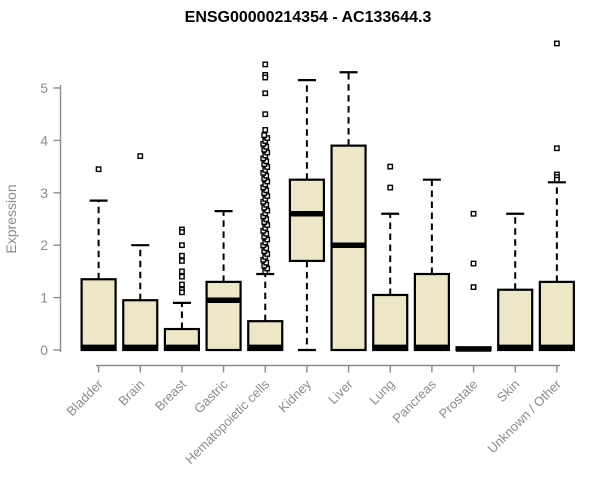 Image resolution: width=600 pixels, height=500 pixels. What do you see at coordinates (265, 206) in the screenshot?
I see `box-hematopoietic-cells` at bounding box center [265, 206].